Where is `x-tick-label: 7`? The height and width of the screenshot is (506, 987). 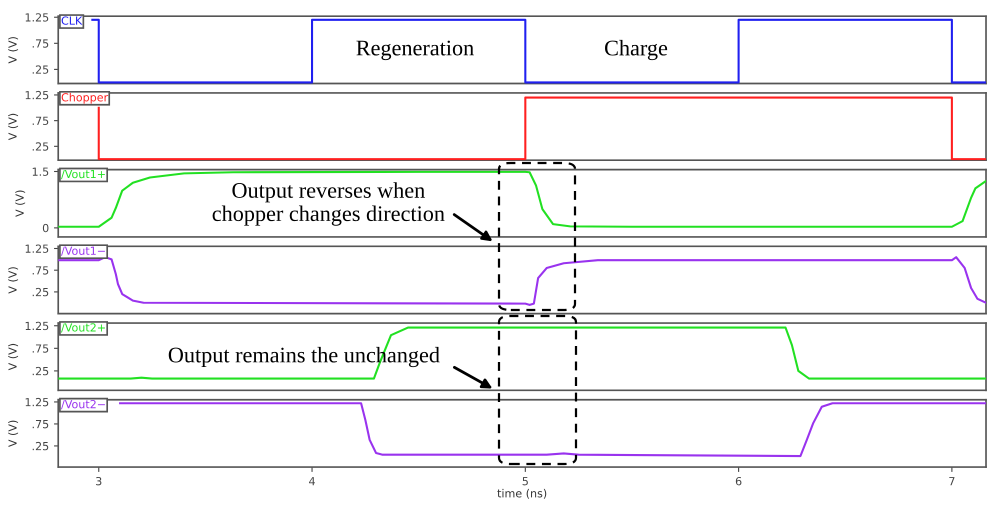 x-tick-label: 7 is located at coordinates (951, 481).